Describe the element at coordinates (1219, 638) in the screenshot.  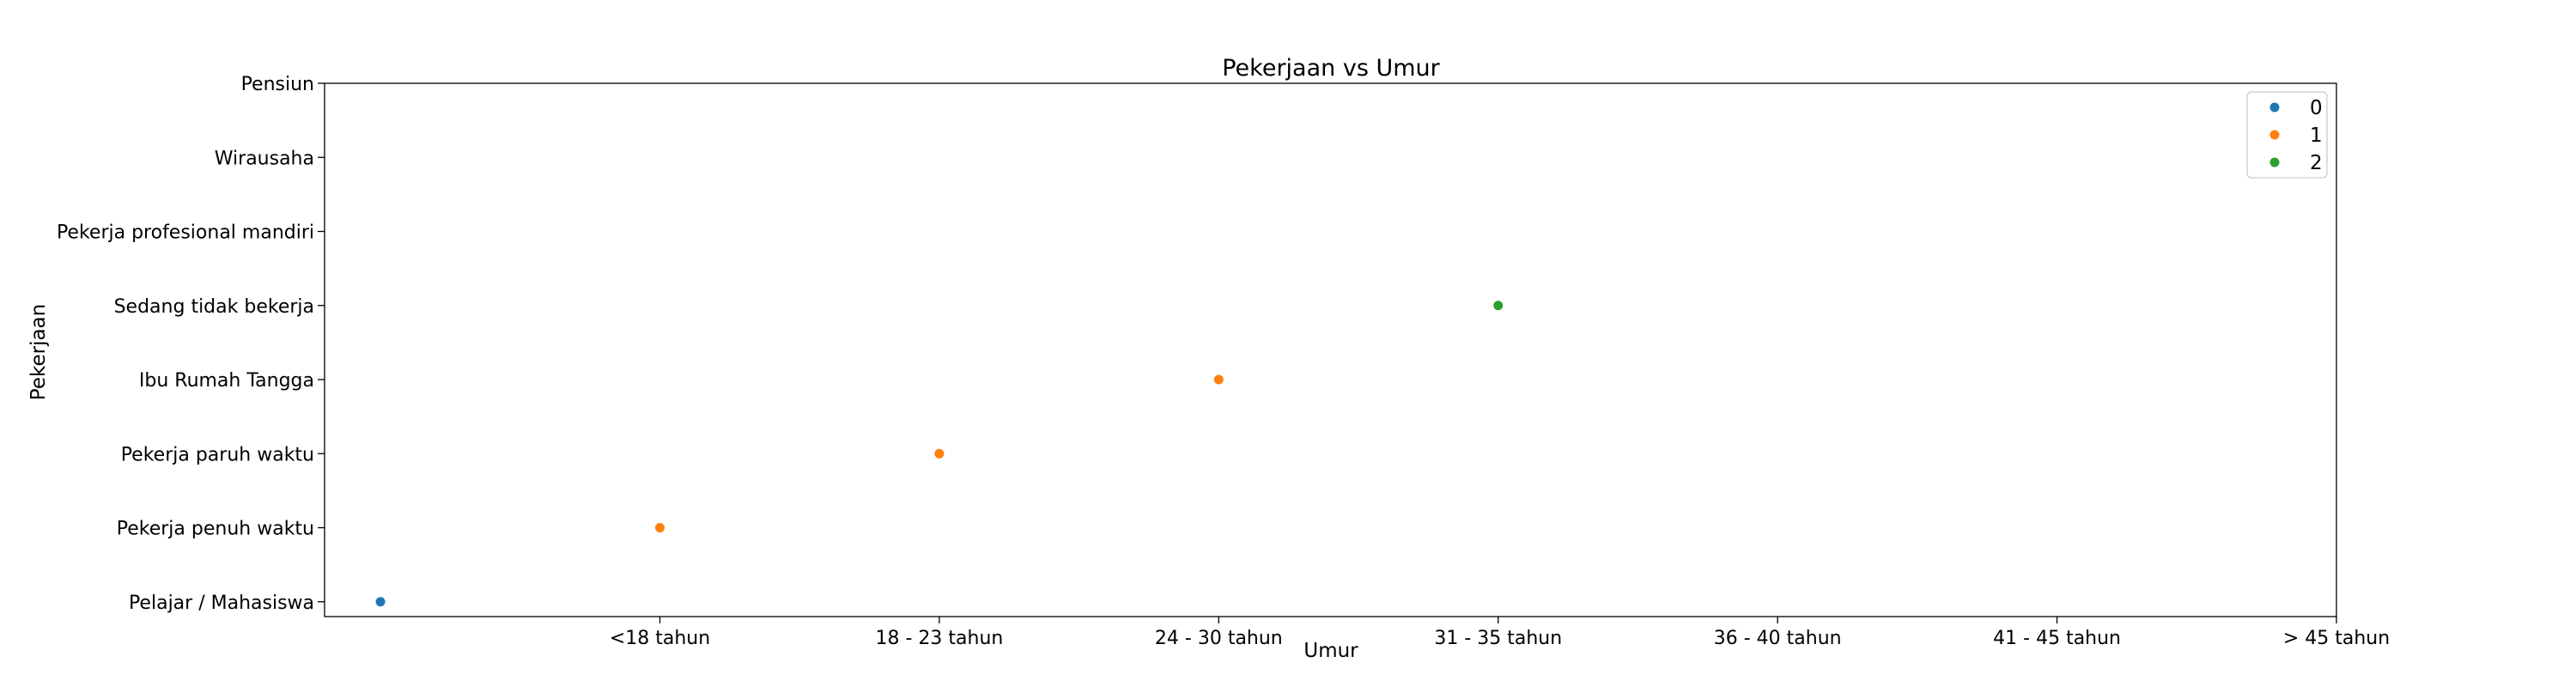
I see `x-tick-label: 24 - 30 tahun` at that location.